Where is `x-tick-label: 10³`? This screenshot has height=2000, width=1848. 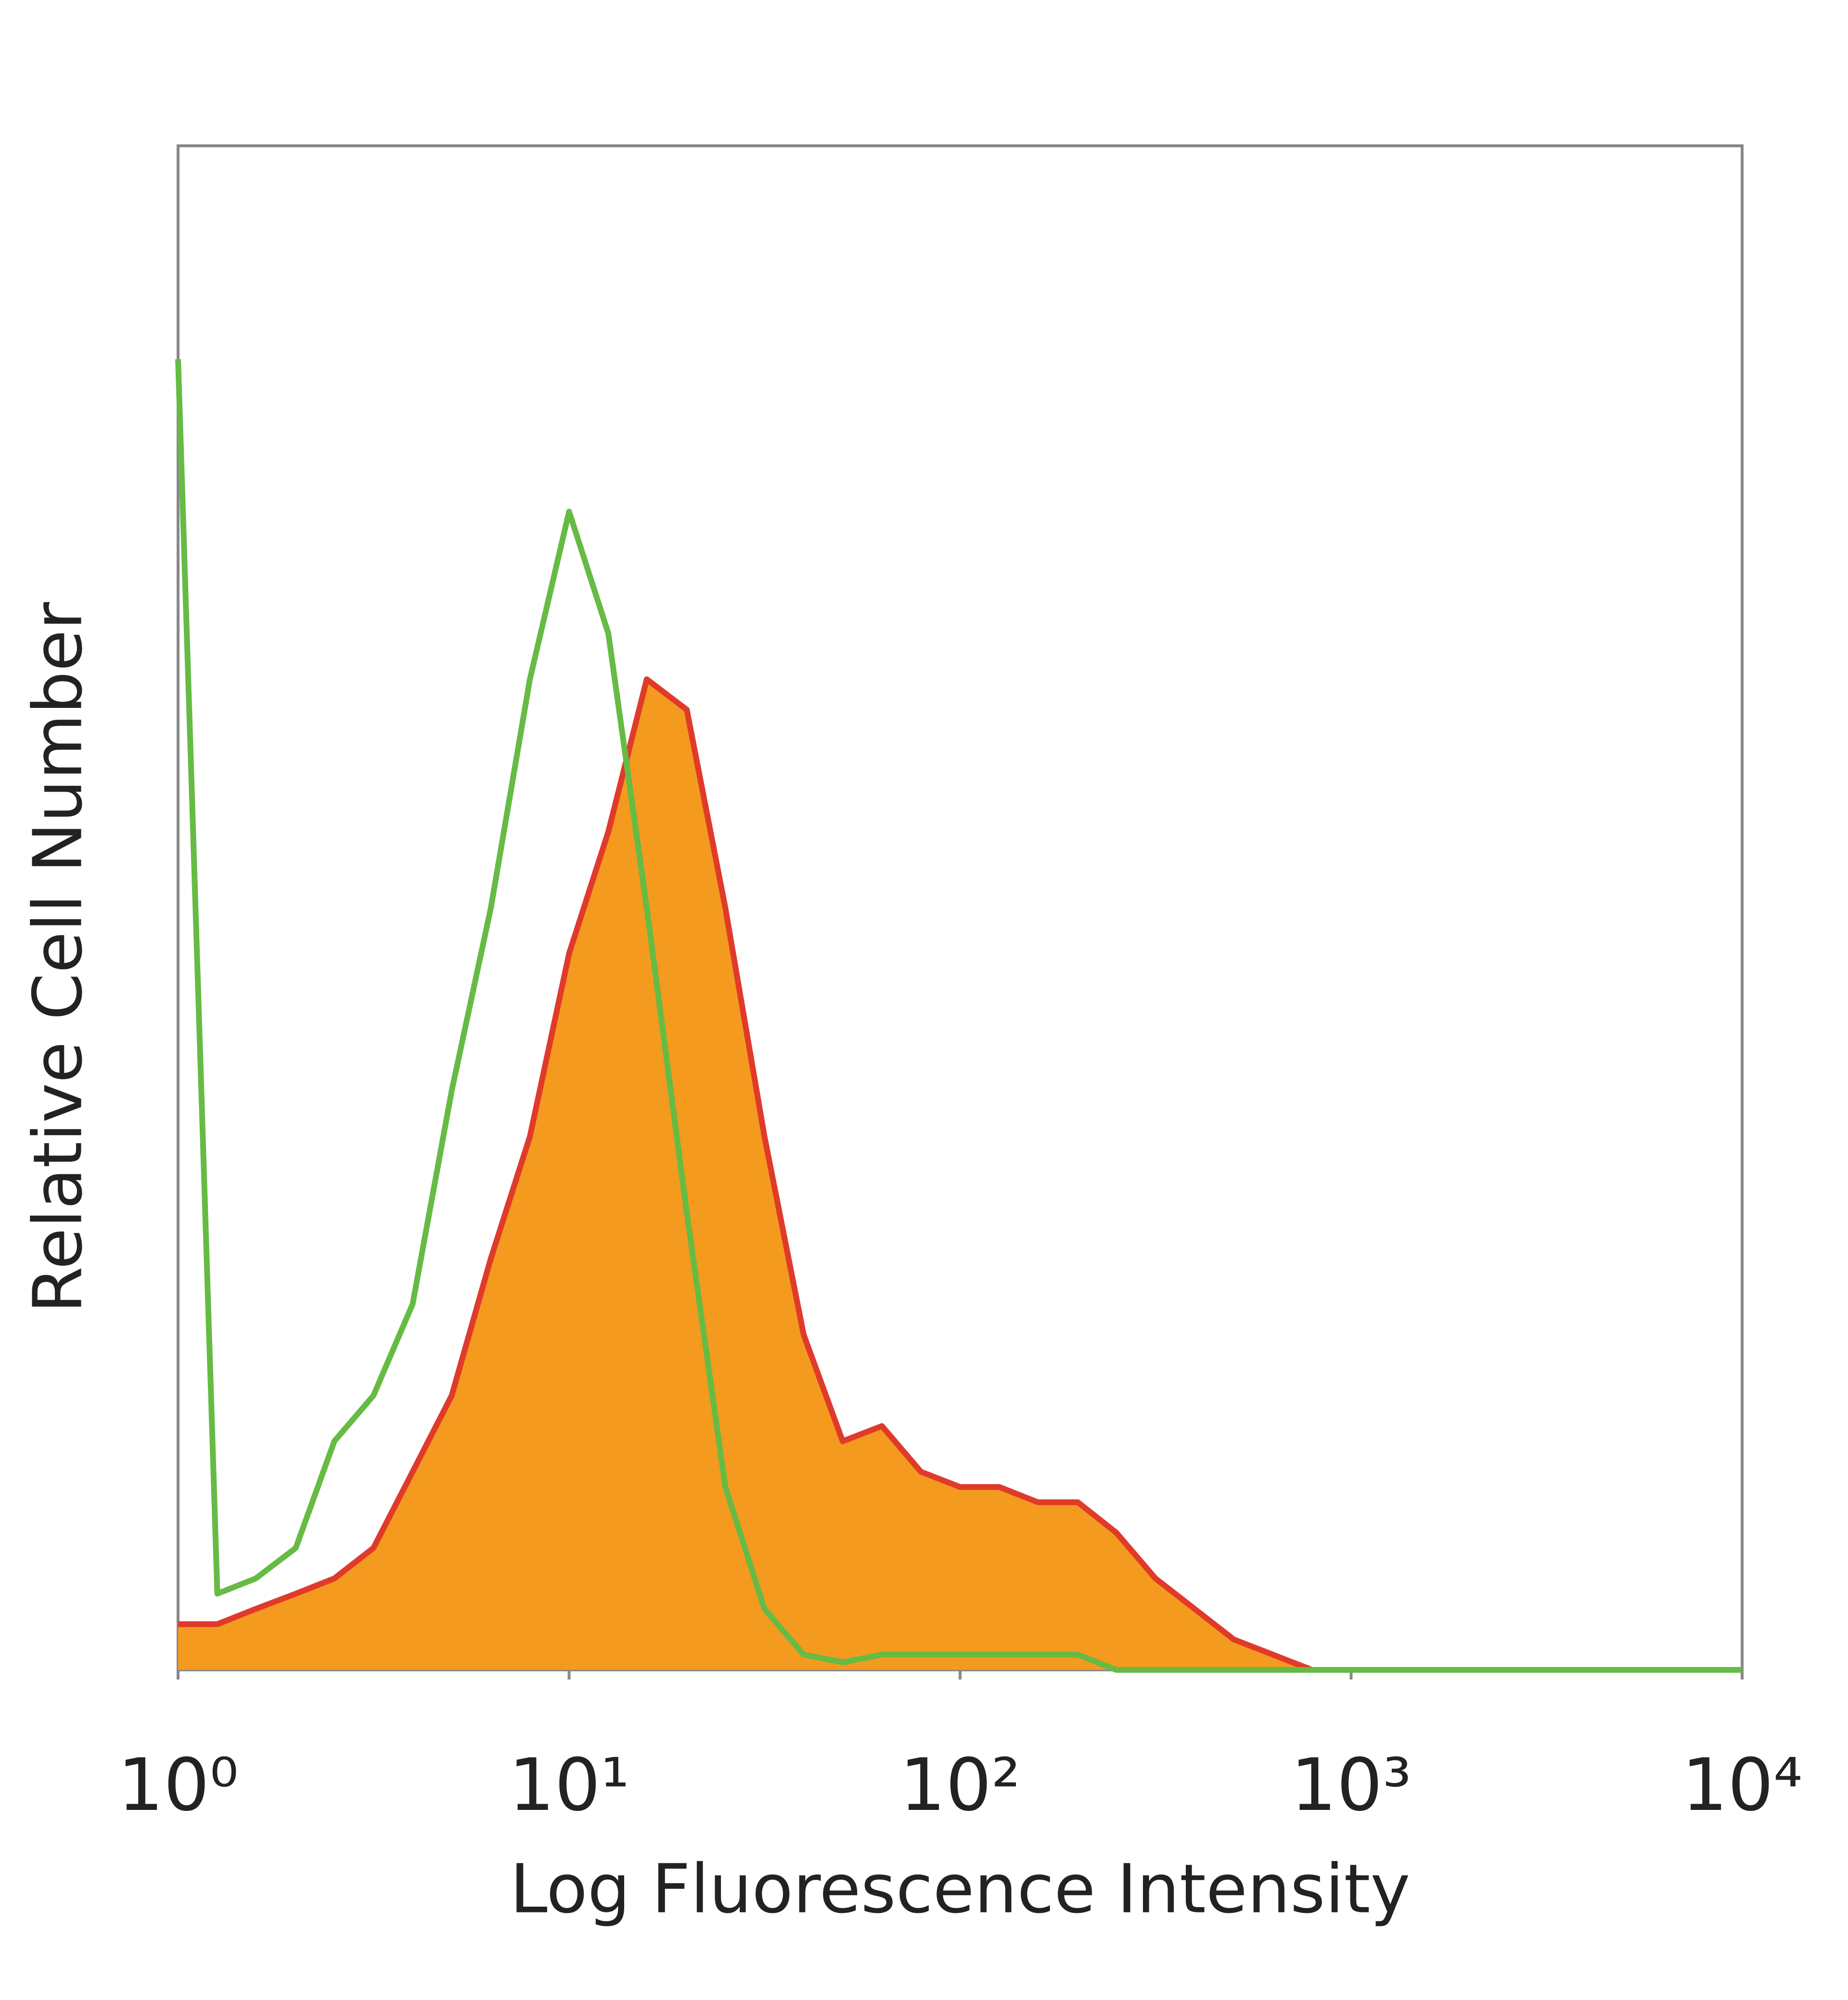
x-tick-label: 10³ is located at coordinates (1351, 1785).